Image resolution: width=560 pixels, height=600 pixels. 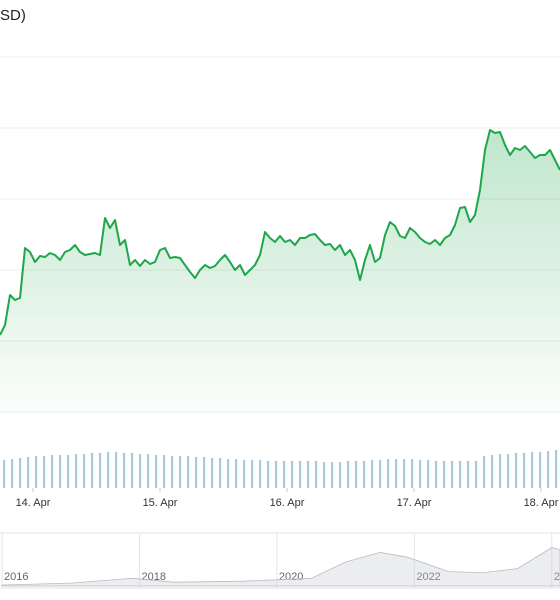 I want to click on navigator-label: 2022, so click(x=428, y=577).